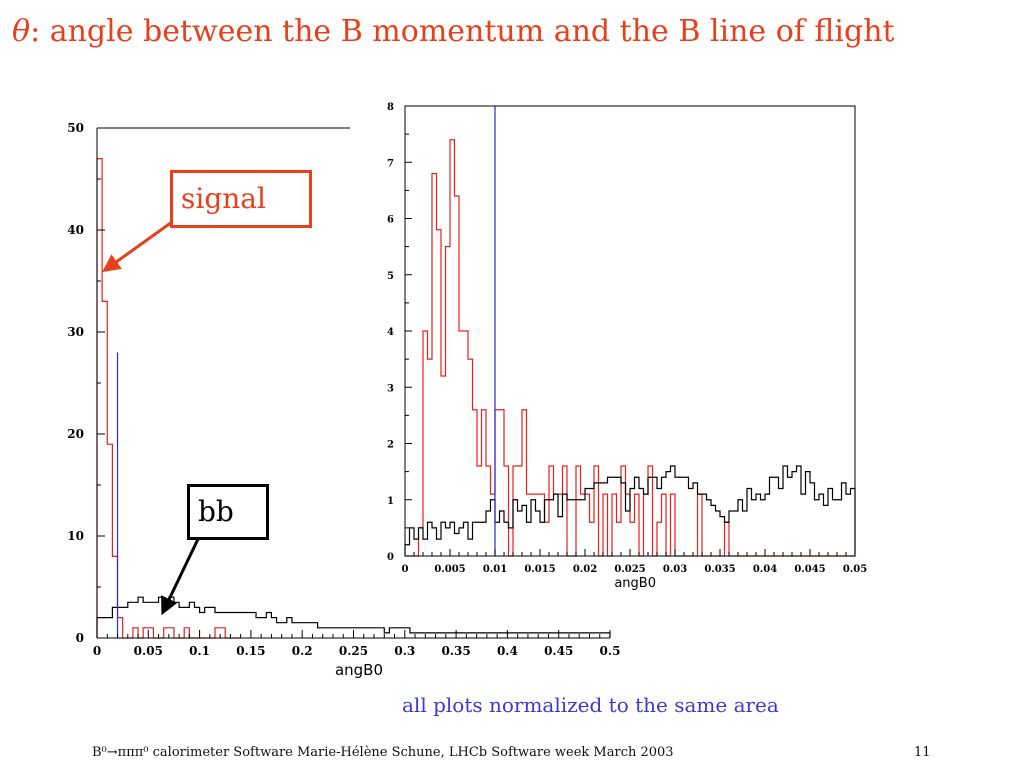  What do you see at coordinates (390, 107) in the screenshot?
I see `y-tick-label: 8` at bounding box center [390, 107].